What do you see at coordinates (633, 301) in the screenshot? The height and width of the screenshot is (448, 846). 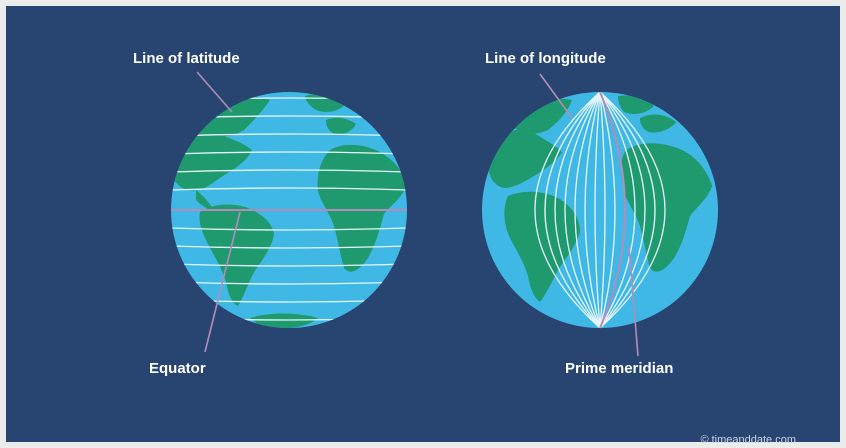 I see `prime-meridian-callout-line` at bounding box center [633, 301].